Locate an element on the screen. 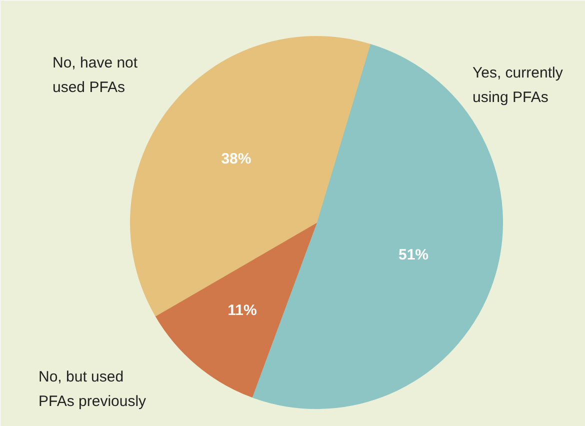 This screenshot has width=585, height=426. slice-label: No, but used PFAs previously is located at coordinates (92, 389).